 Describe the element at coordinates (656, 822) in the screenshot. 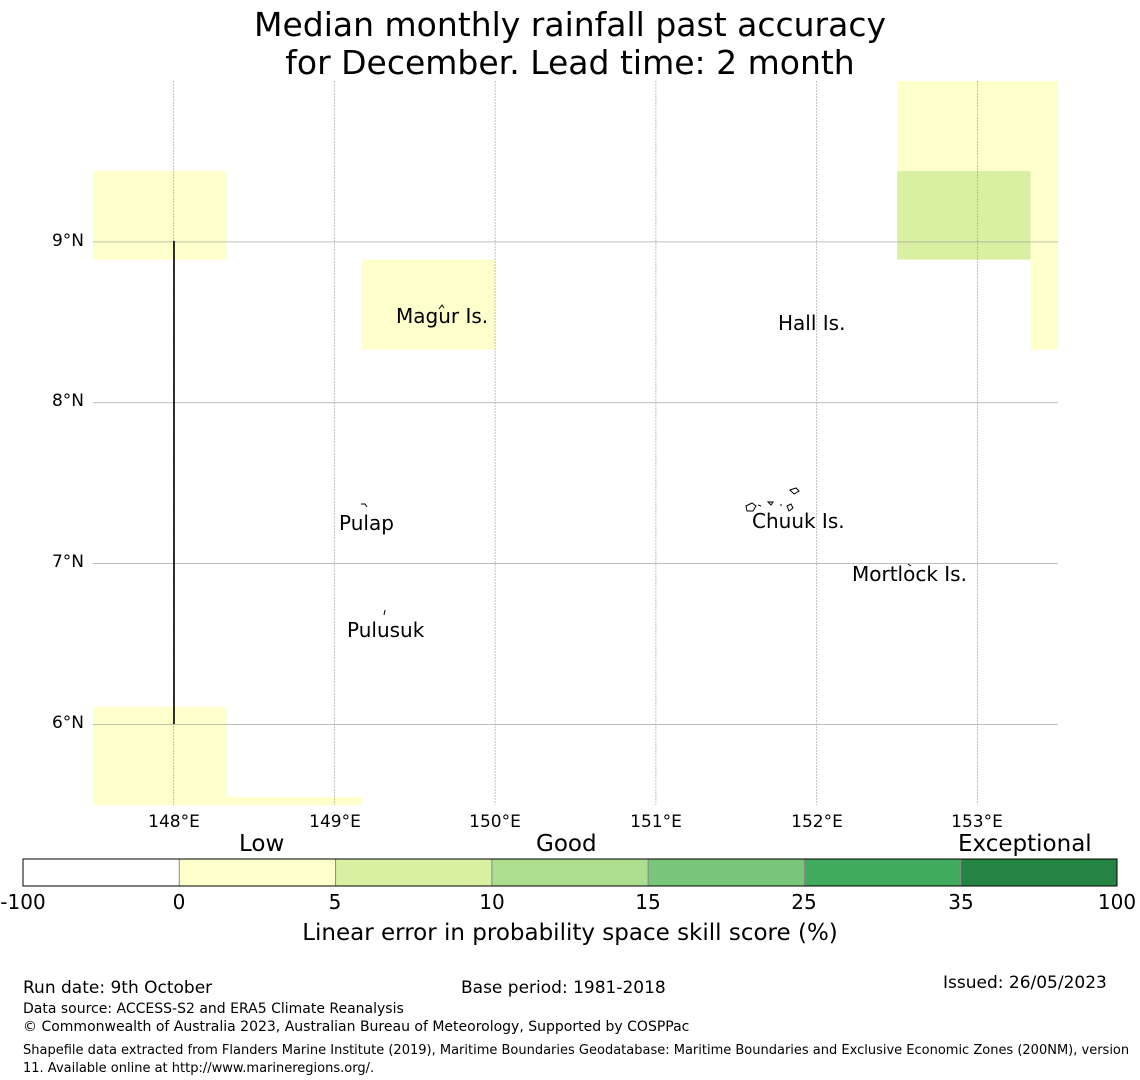

I see `lon-tick-151: 151°E` at that location.